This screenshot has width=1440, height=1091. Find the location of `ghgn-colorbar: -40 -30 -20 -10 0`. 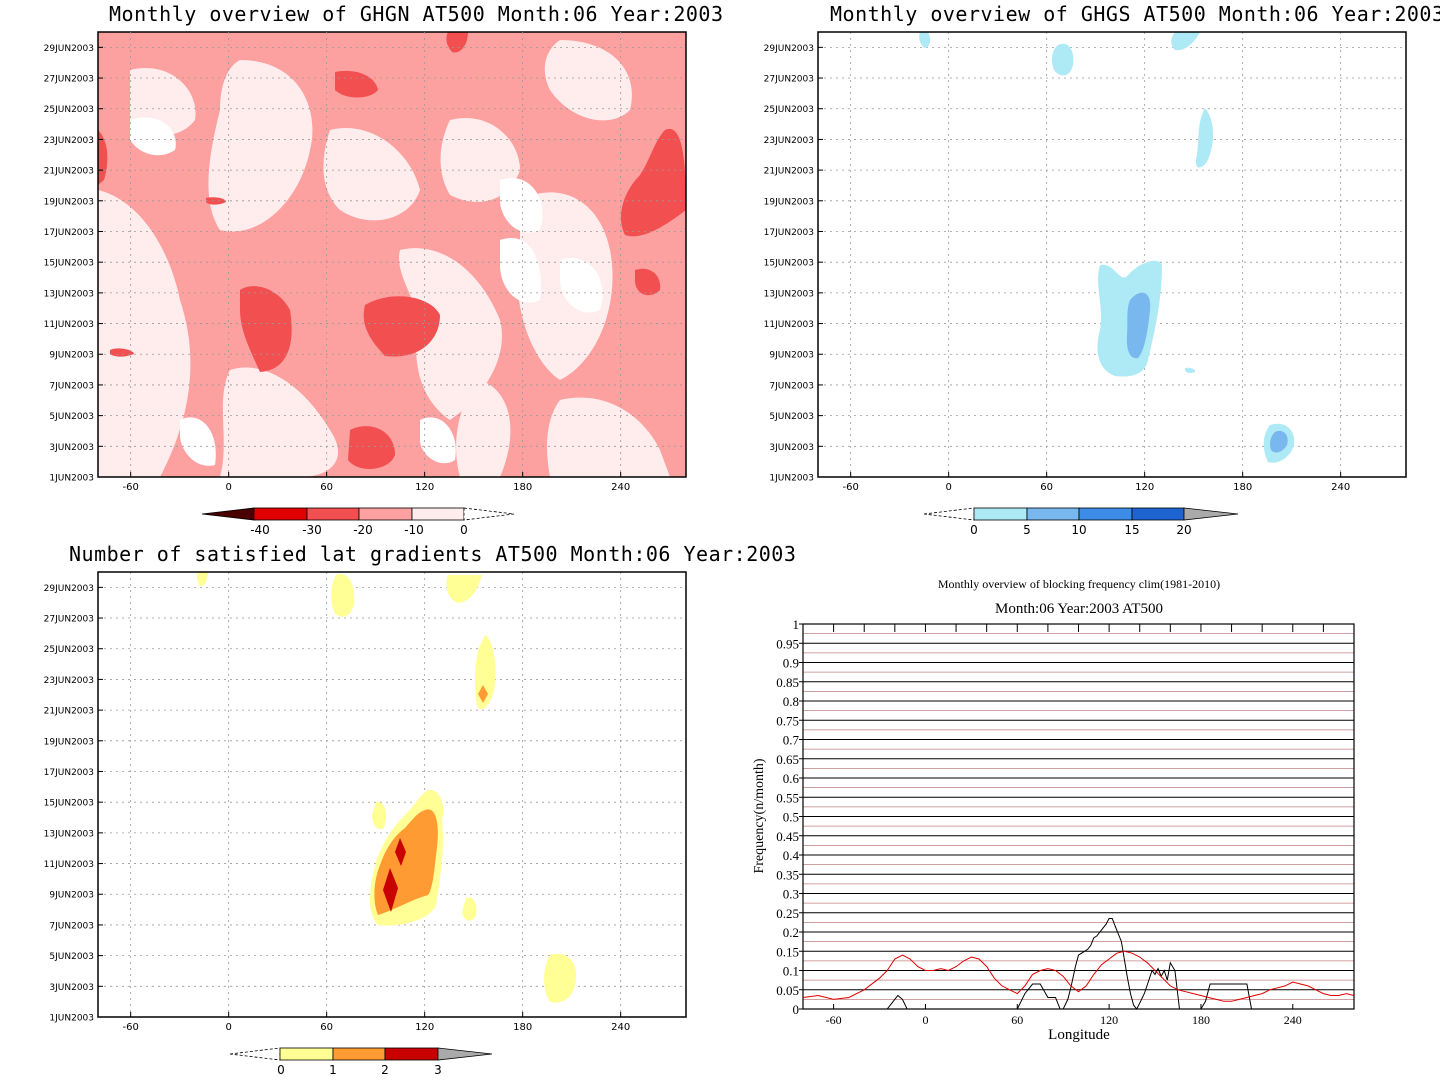

ghgn-colorbar: -40 -30 -20 -10 0 is located at coordinates (358, 522).